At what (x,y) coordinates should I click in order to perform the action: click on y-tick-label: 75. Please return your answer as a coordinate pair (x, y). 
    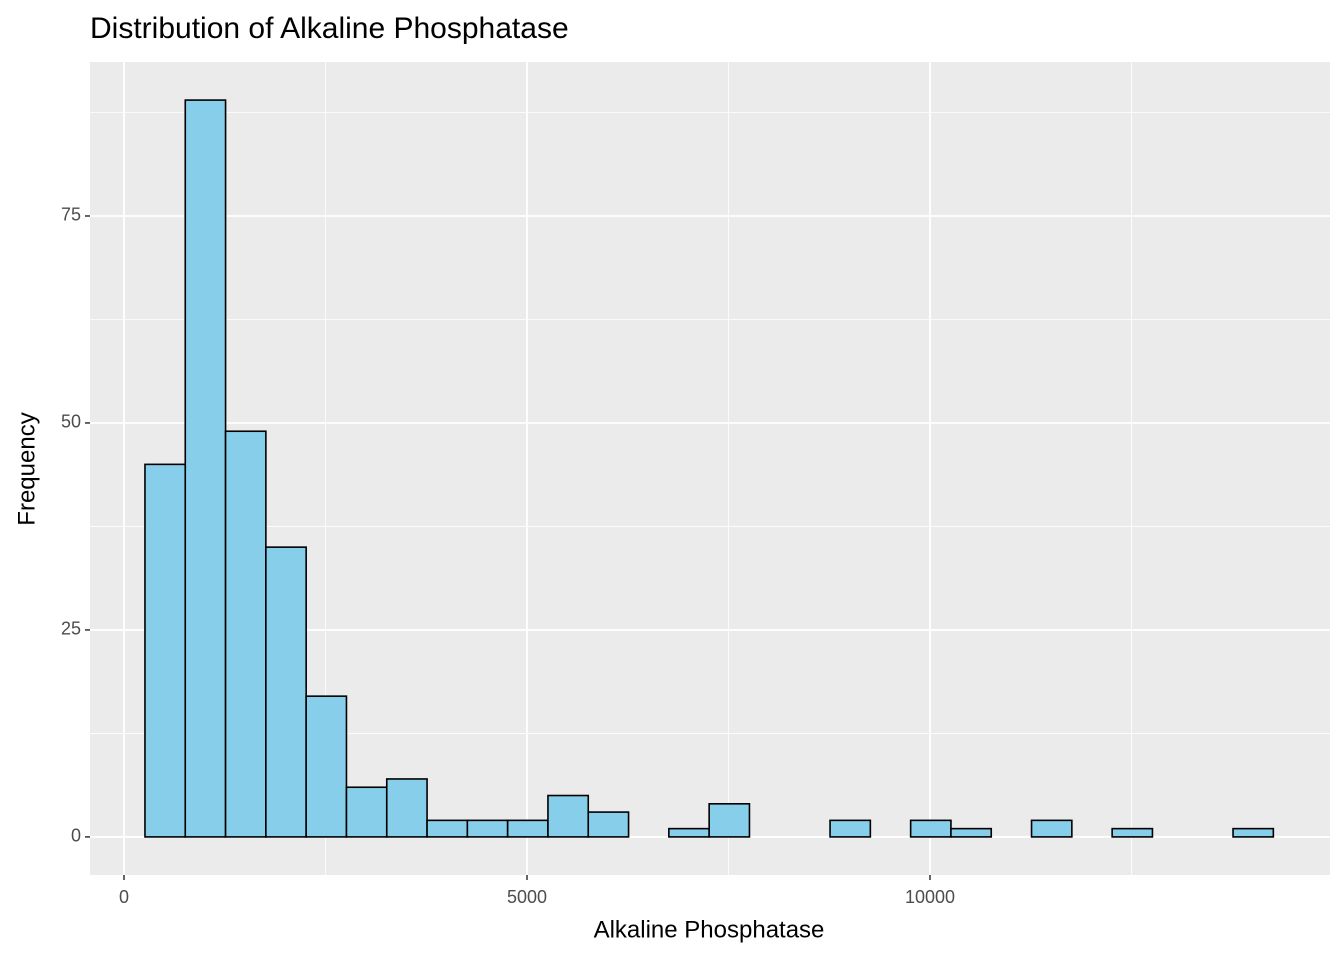
    Looking at the image, I should click on (71, 215).